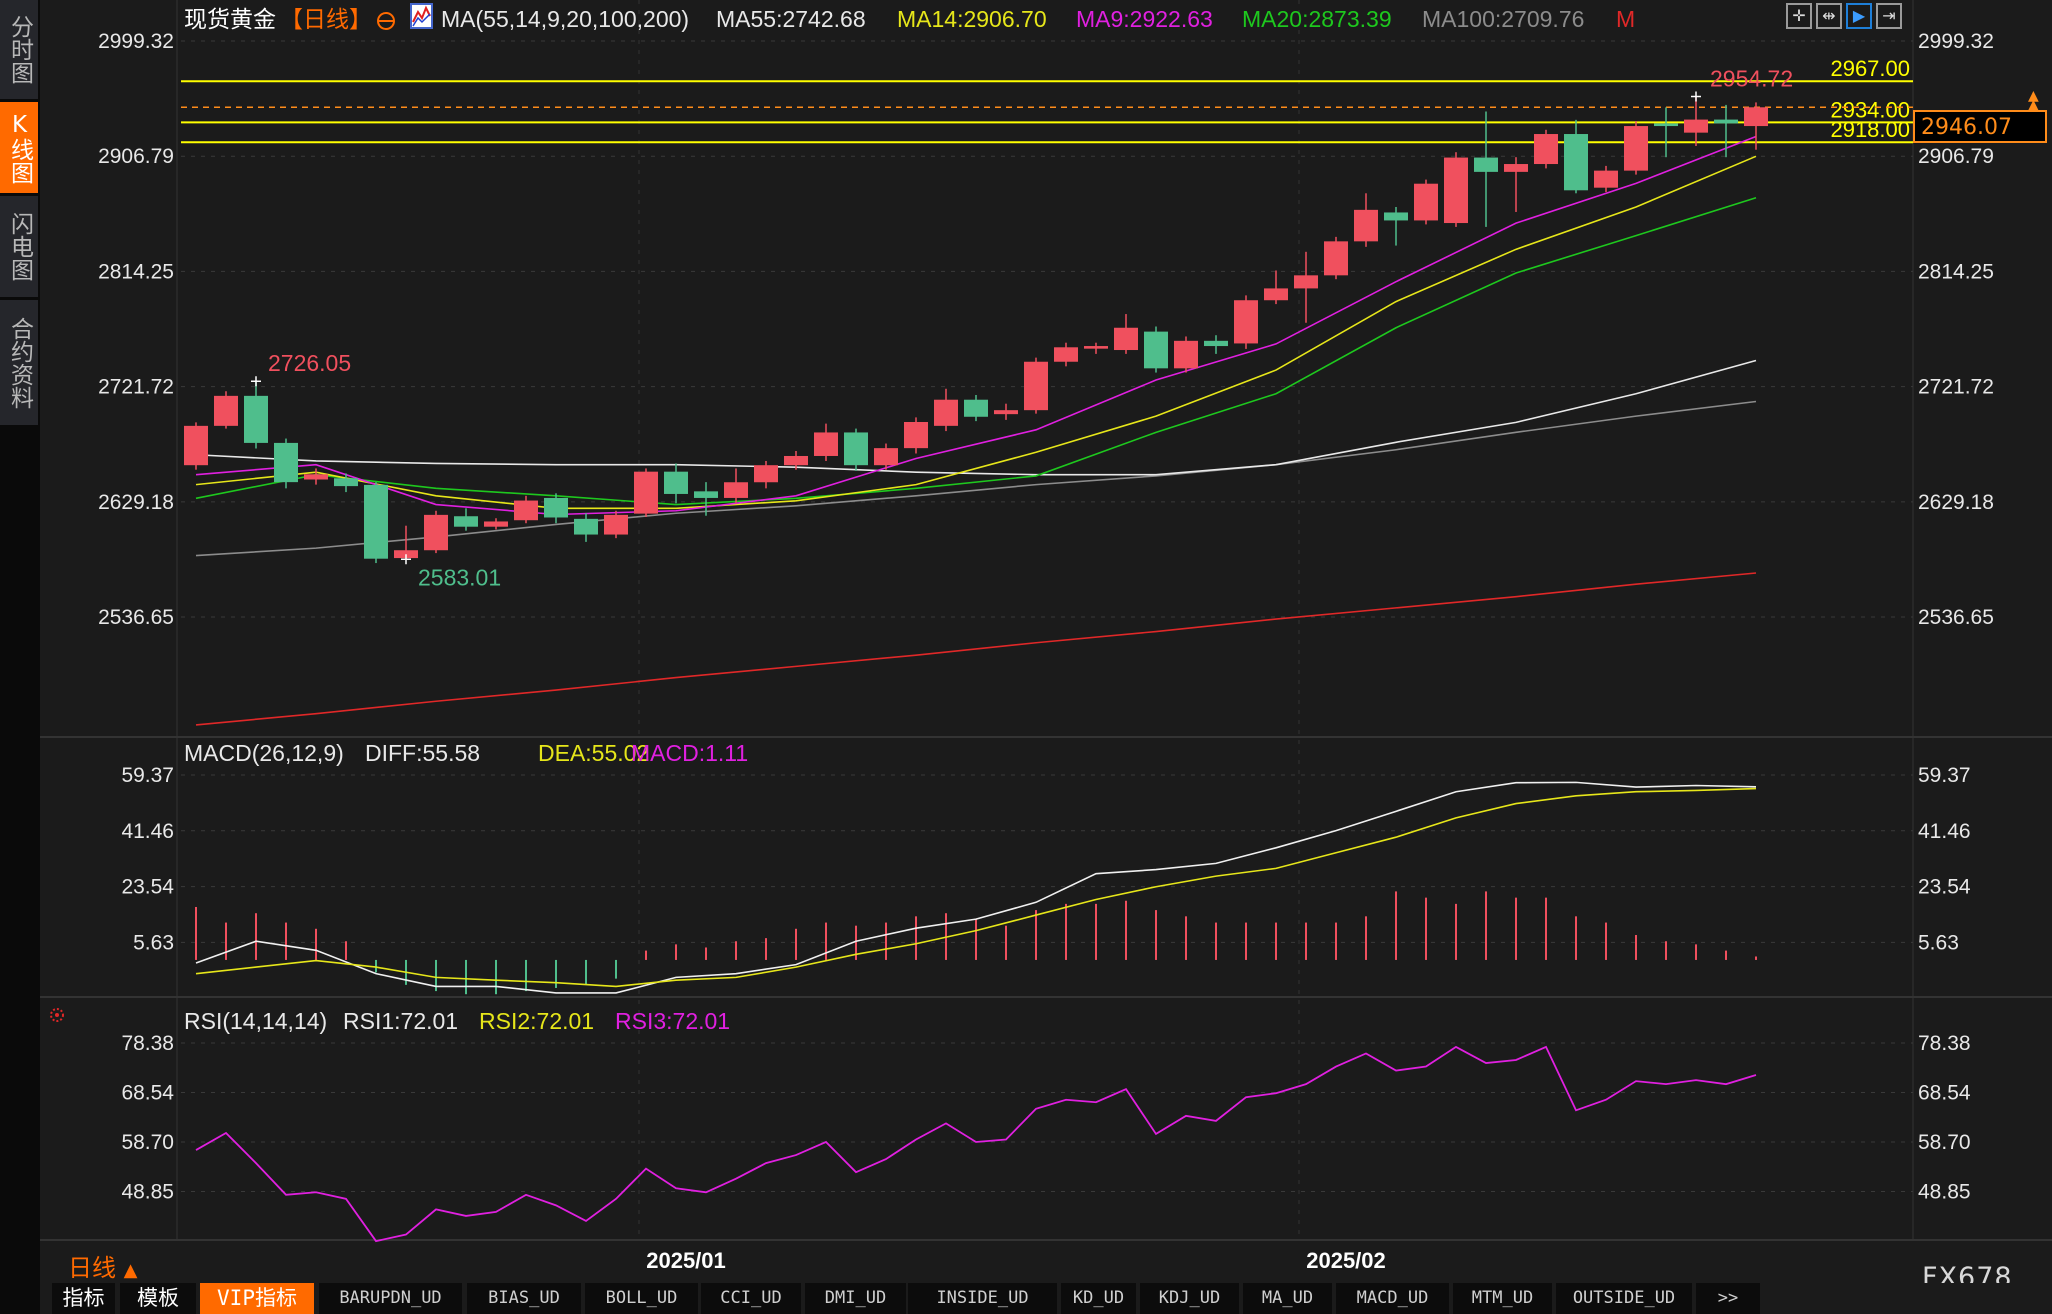 The width and height of the screenshot is (2052, 1314). Describe the element at coordinates (1502, 1298) in the screenshot. I see `tab-mtm-ud: MTM_UD` at that location.